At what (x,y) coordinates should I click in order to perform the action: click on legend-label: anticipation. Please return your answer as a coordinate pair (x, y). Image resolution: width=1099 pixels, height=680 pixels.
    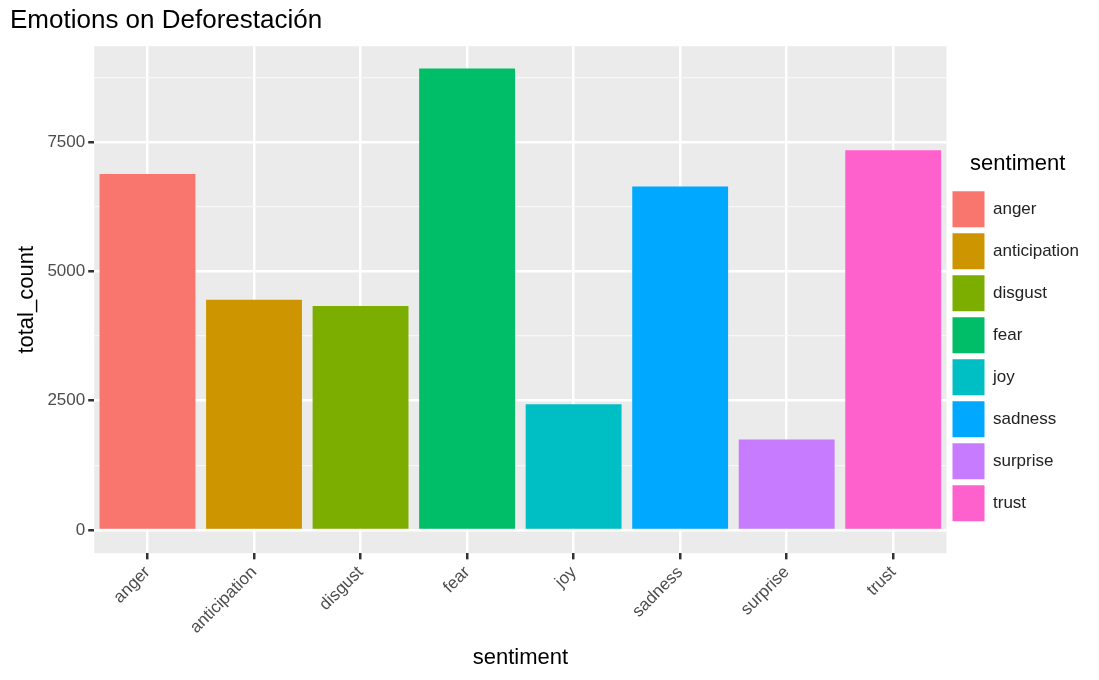
    Looking at the image, I should click on (1036, 250).